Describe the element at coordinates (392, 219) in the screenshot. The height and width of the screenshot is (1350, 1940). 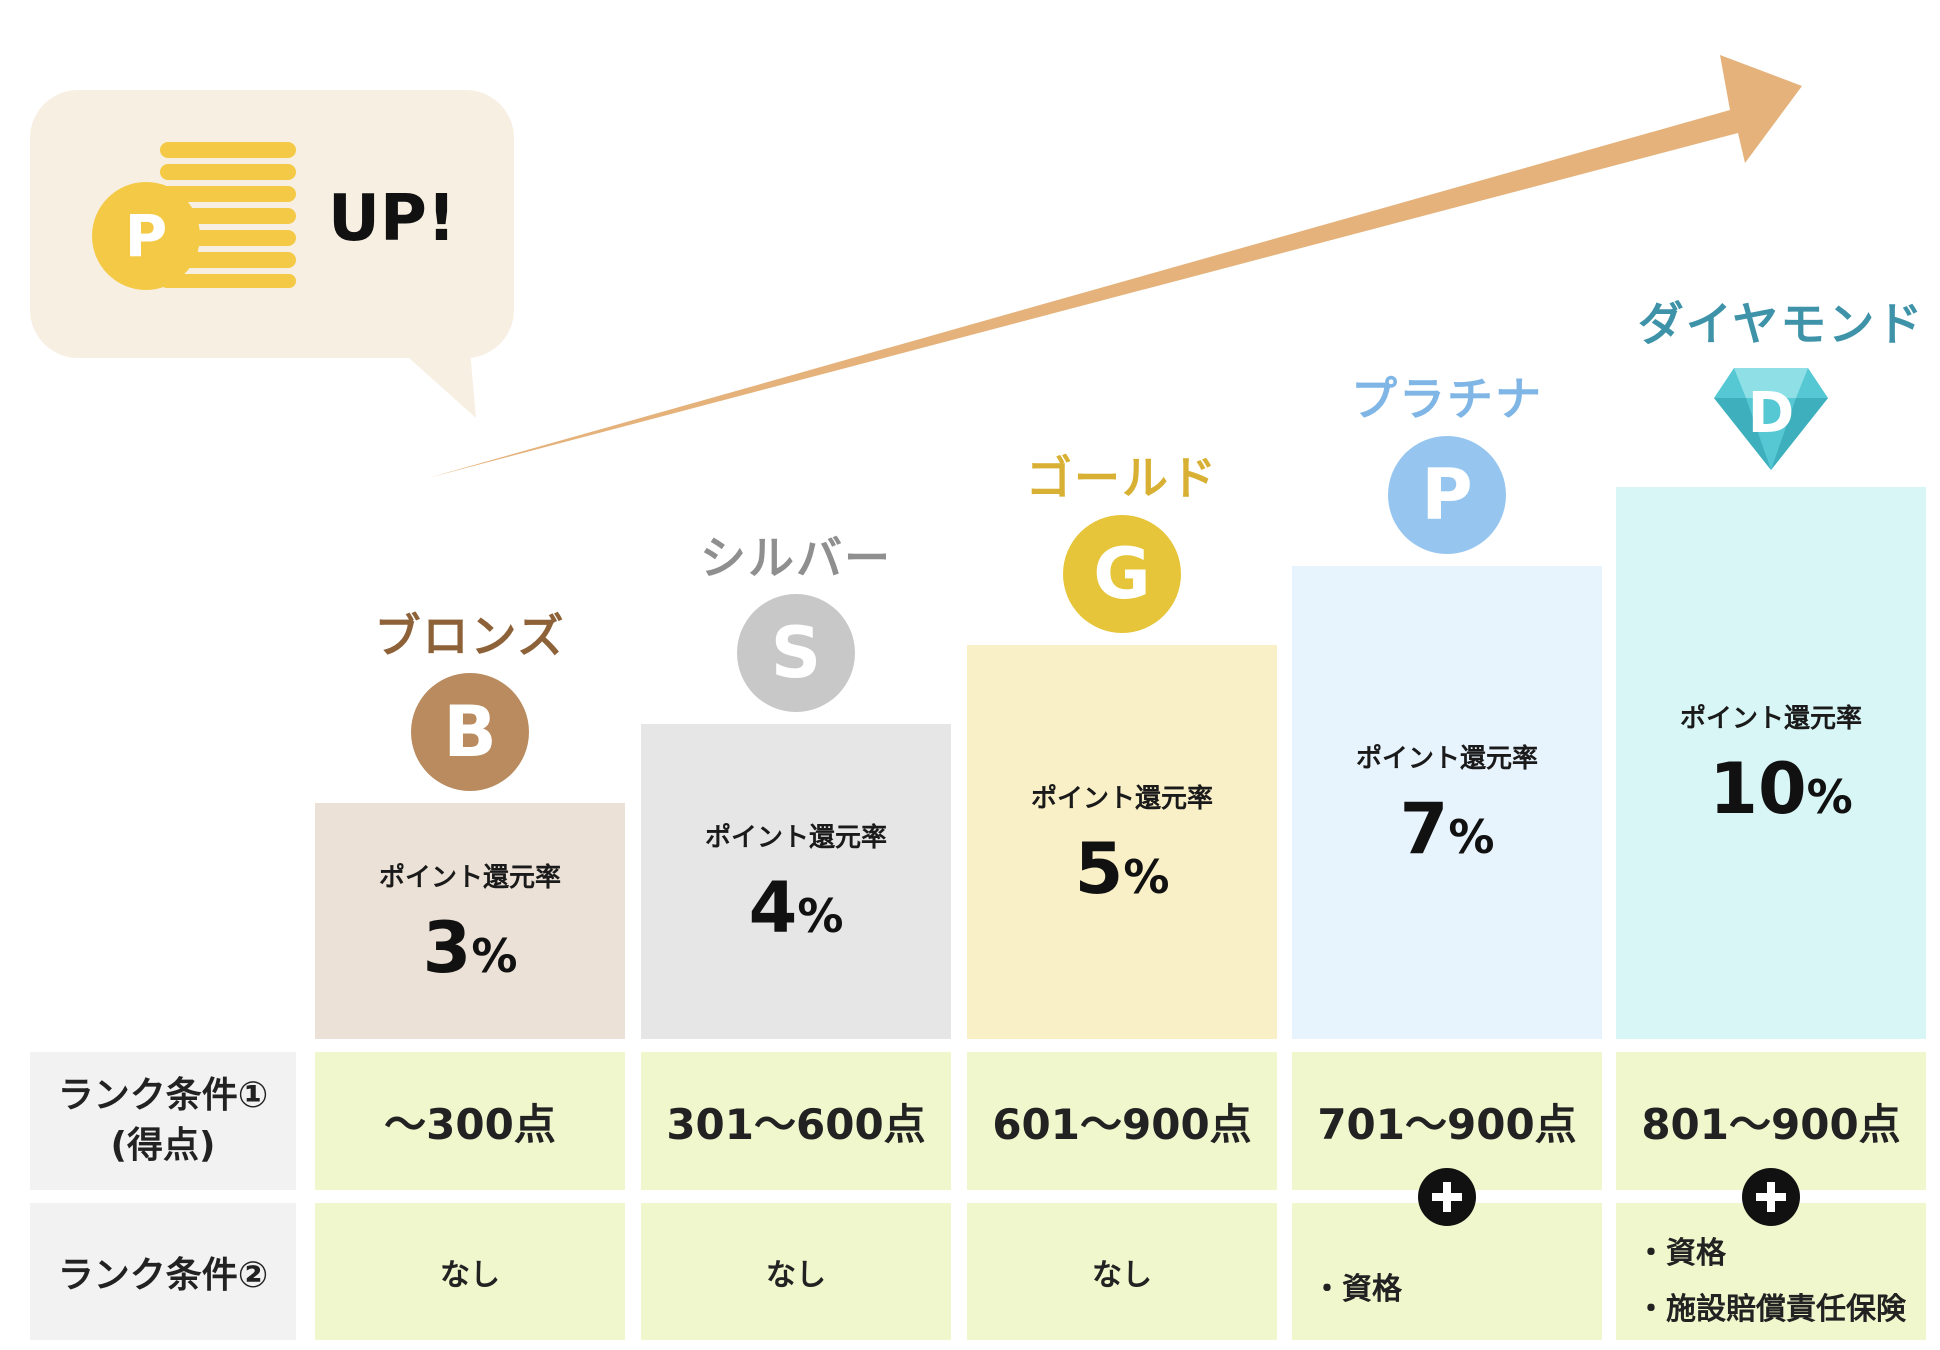
I see `up-label: UP!` at that location.